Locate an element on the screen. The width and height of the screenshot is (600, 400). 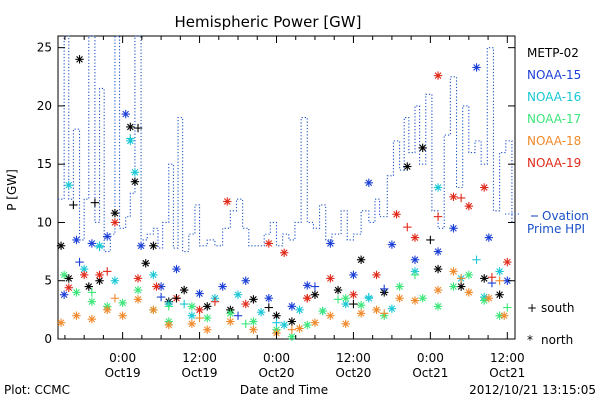
legend-noaa-15: NOAA-15 is located at coordinates (554, 75).